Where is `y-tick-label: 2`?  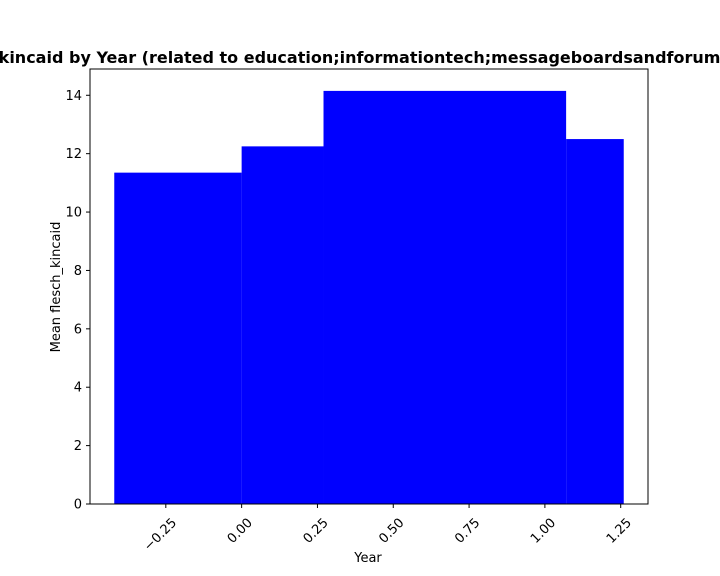 y-tick-label: 2 is located at coordinates (78, 446).